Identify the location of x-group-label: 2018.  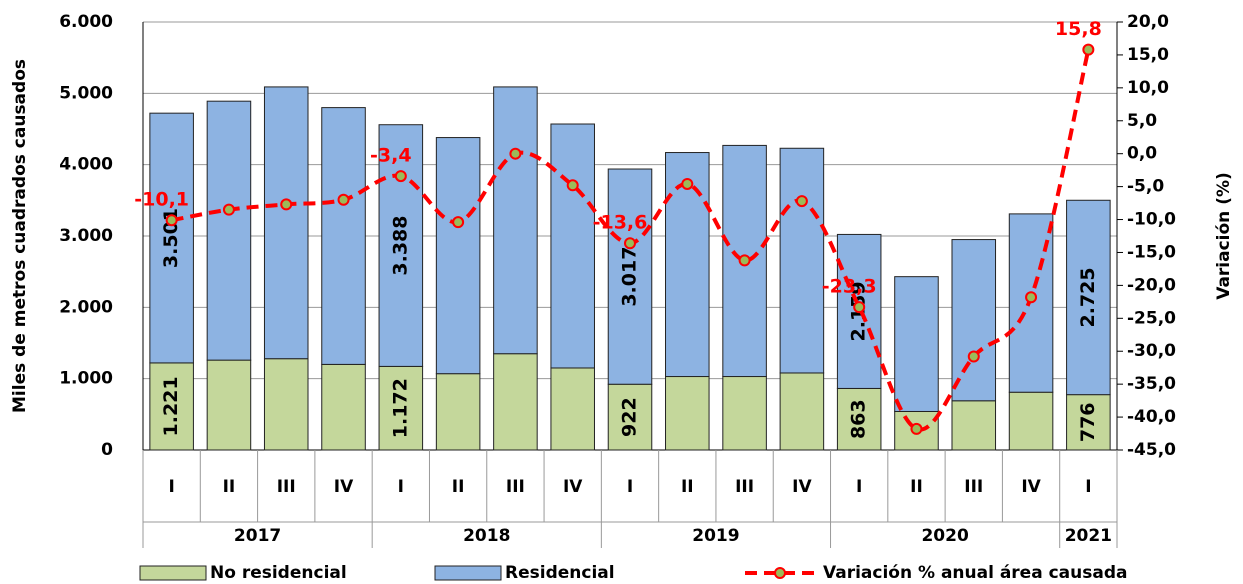
(486, 536).